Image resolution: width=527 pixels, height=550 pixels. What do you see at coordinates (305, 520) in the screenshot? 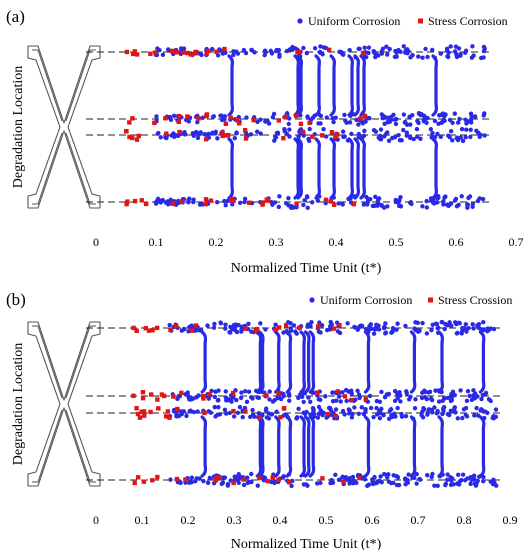
I see `x-ticks-b: 0 0.1 0.2 0.3 0.4 0.5 0.6 0.7 0.8 0.9` at bounding box center [305, 520].